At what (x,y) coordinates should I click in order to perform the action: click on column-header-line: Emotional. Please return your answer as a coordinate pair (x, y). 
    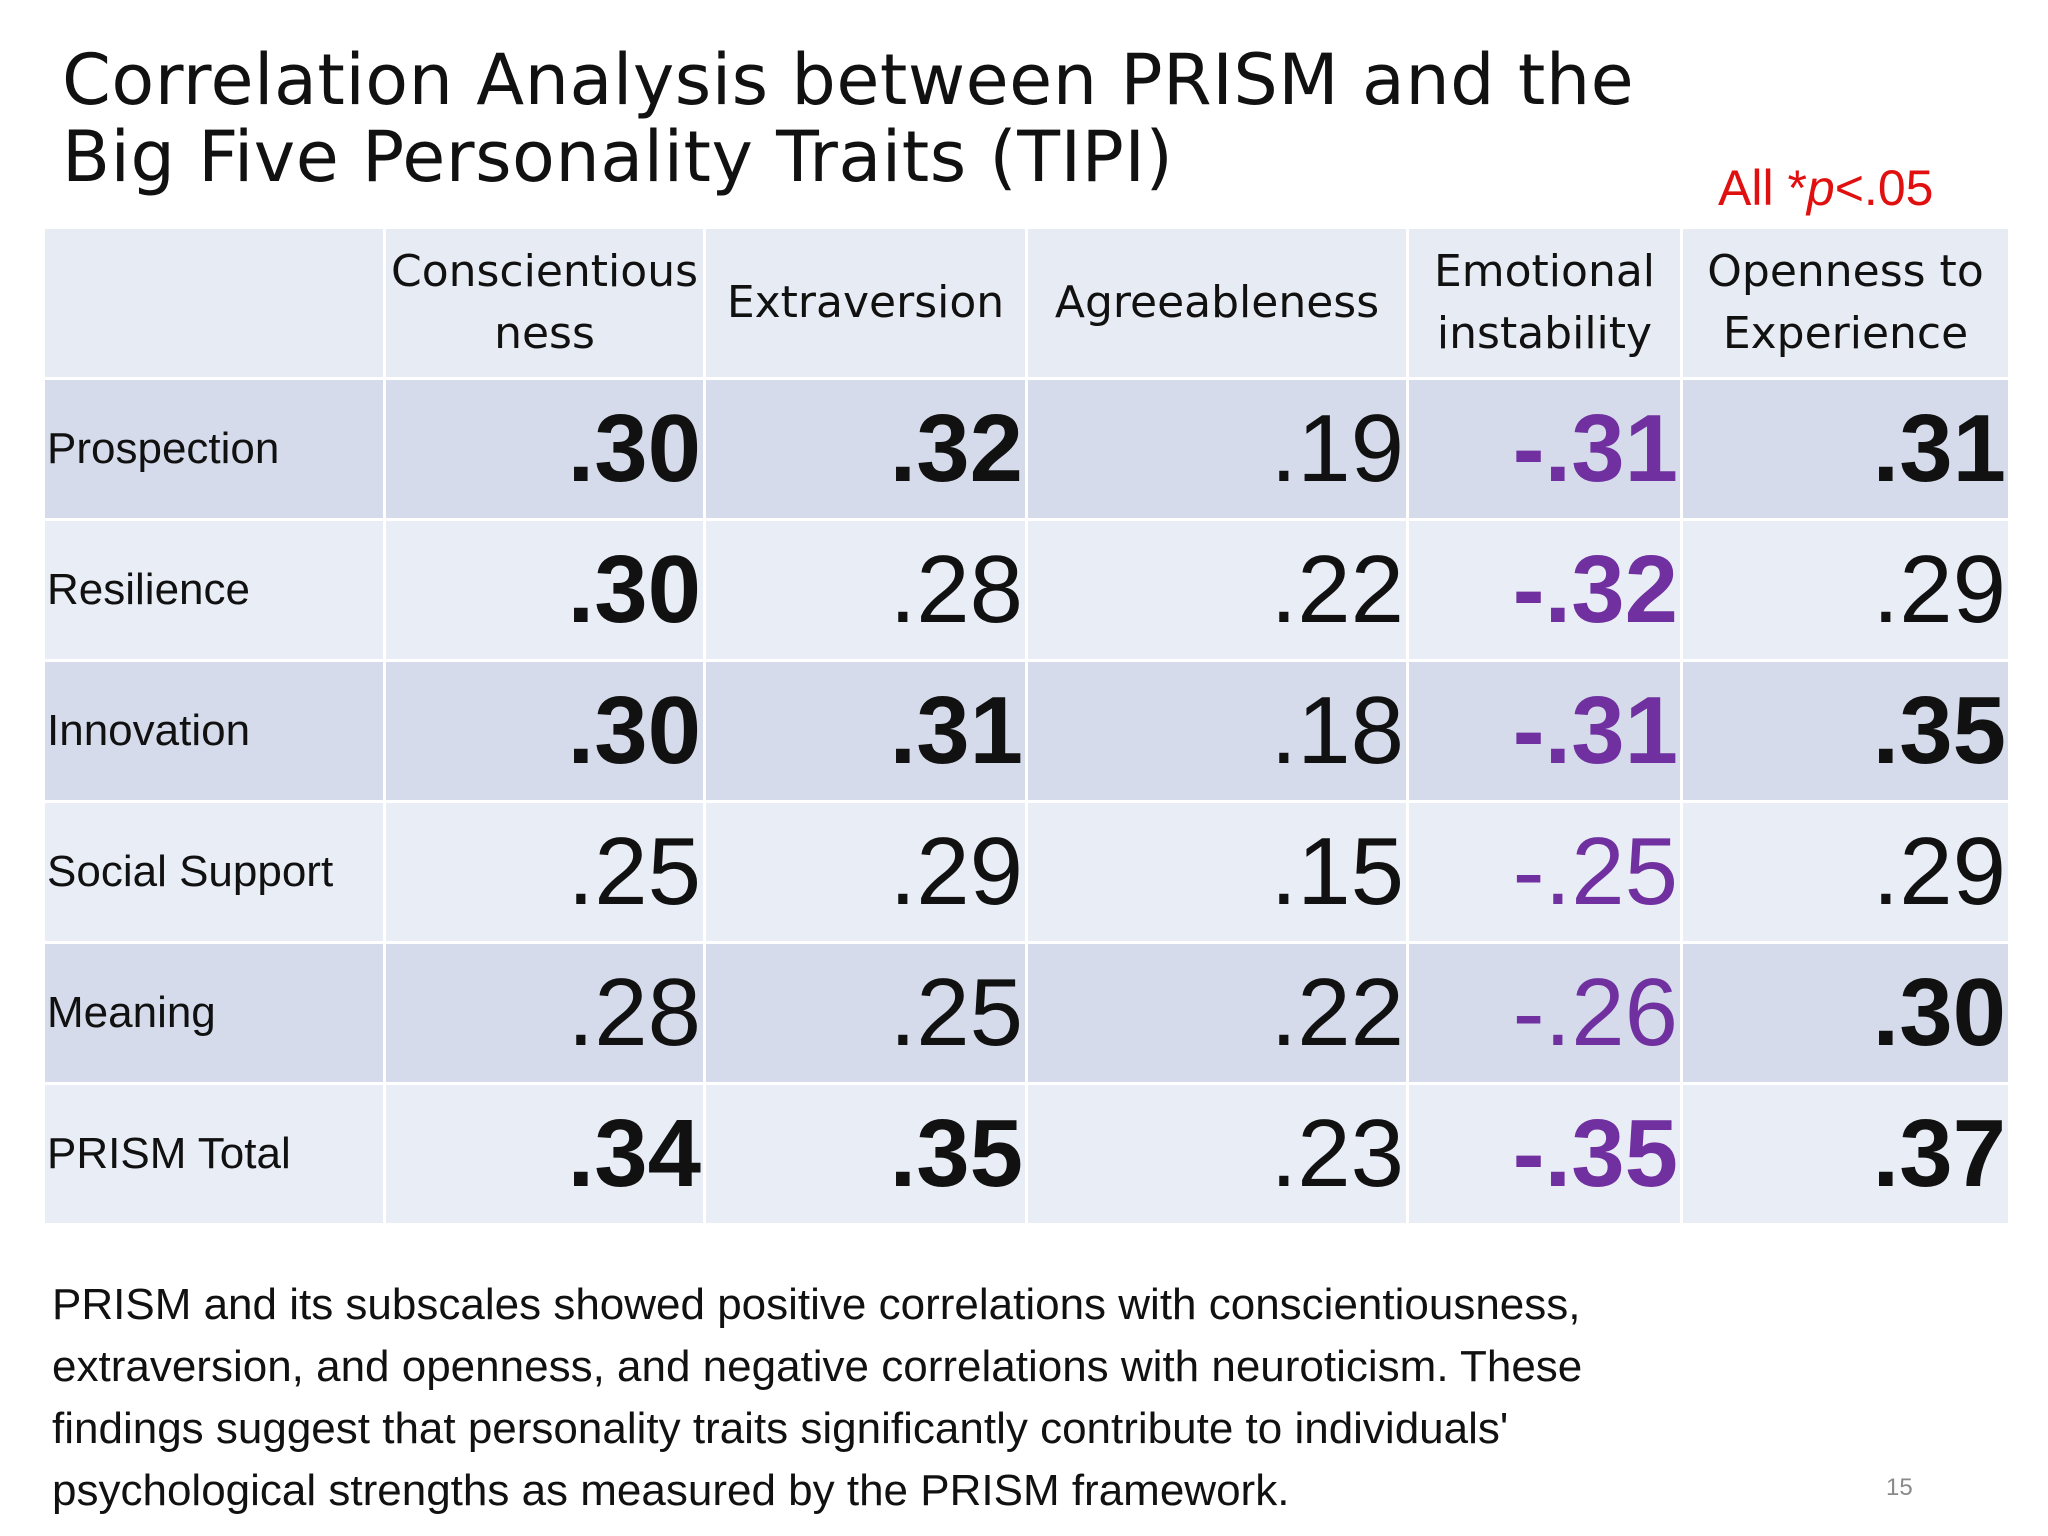
    Looking at the image, I should click on (1544, 271).